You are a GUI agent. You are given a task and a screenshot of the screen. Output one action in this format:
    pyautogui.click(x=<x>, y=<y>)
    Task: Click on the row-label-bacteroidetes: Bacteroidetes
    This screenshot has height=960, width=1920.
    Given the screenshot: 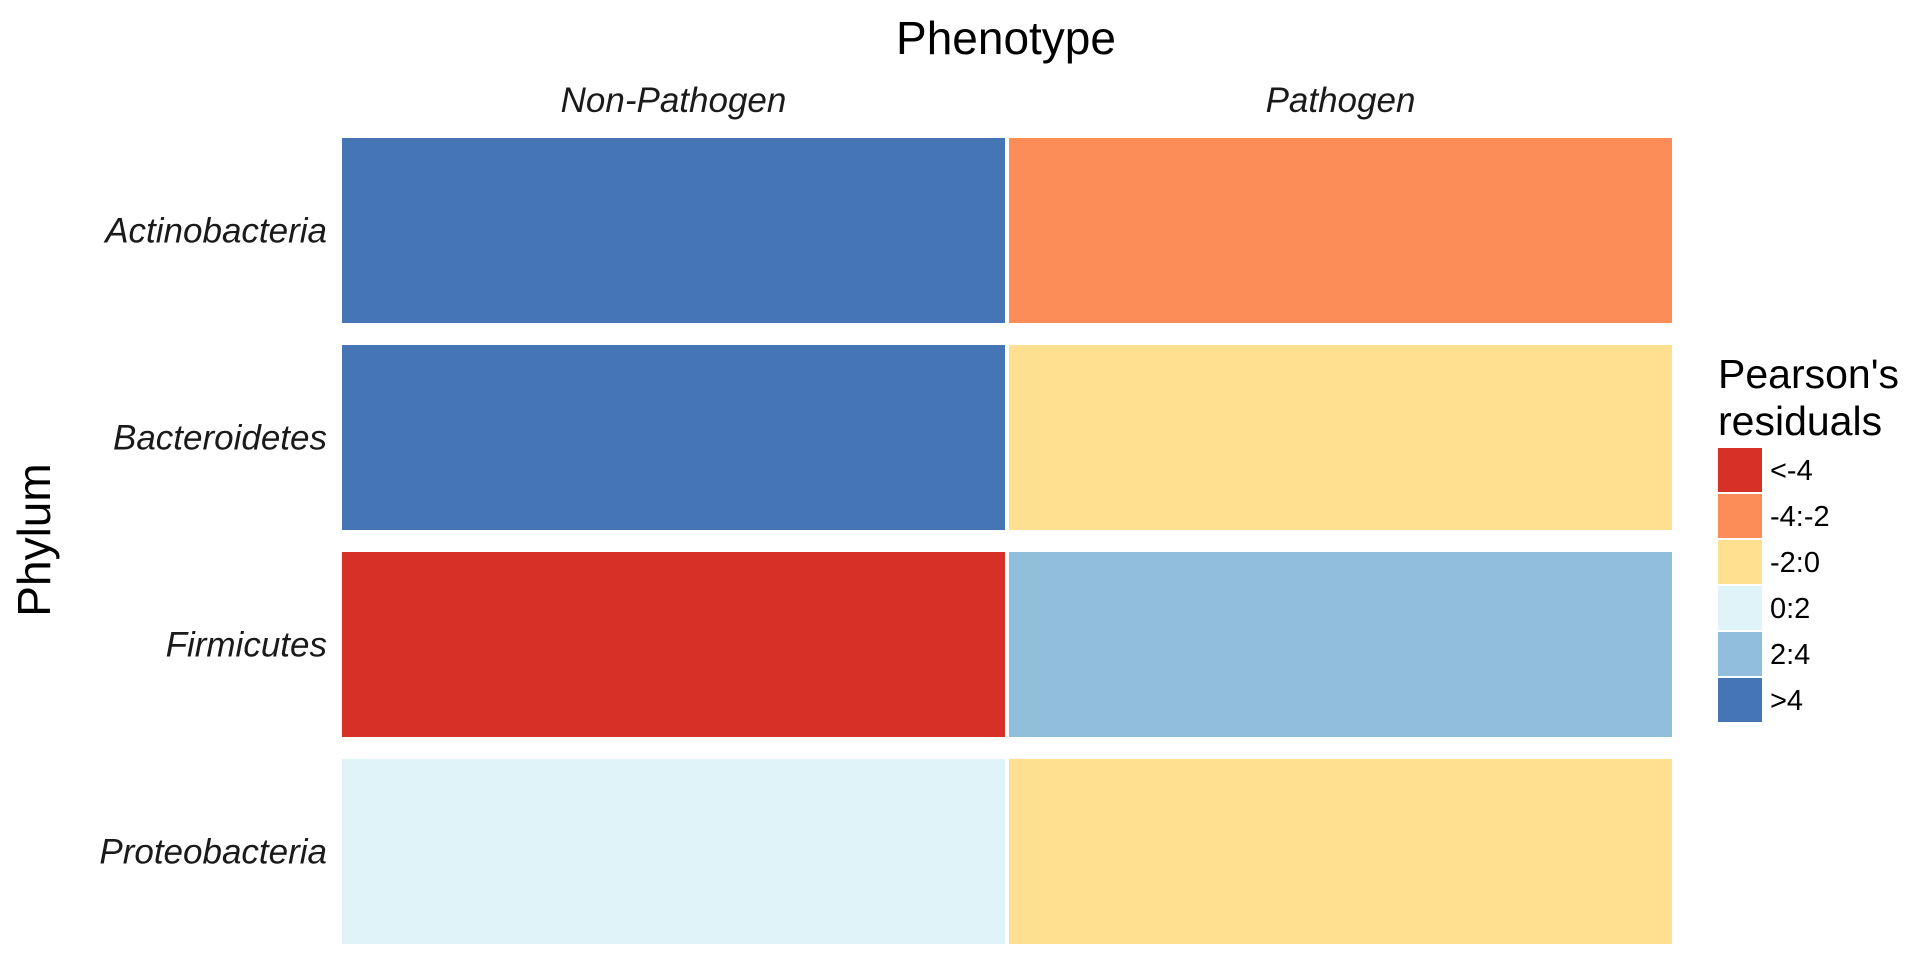 What is the action you would take?
    pyautogui.click(x=220, y=438)
    